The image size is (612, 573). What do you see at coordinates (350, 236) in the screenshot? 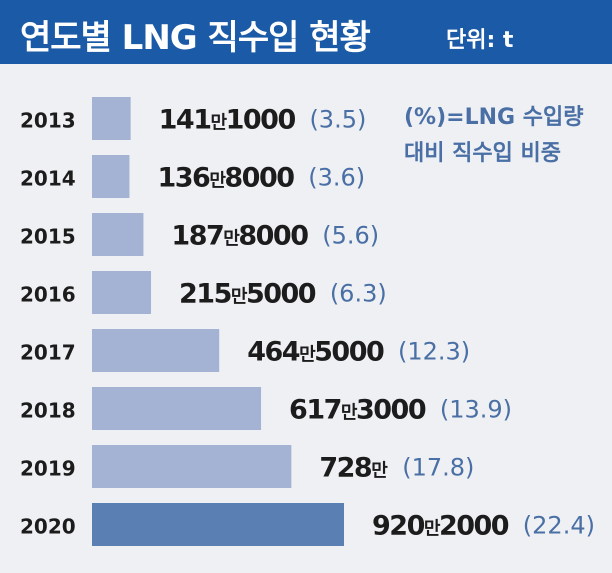
I see `share-label: (5.6)` at bounding box center [350, 236].